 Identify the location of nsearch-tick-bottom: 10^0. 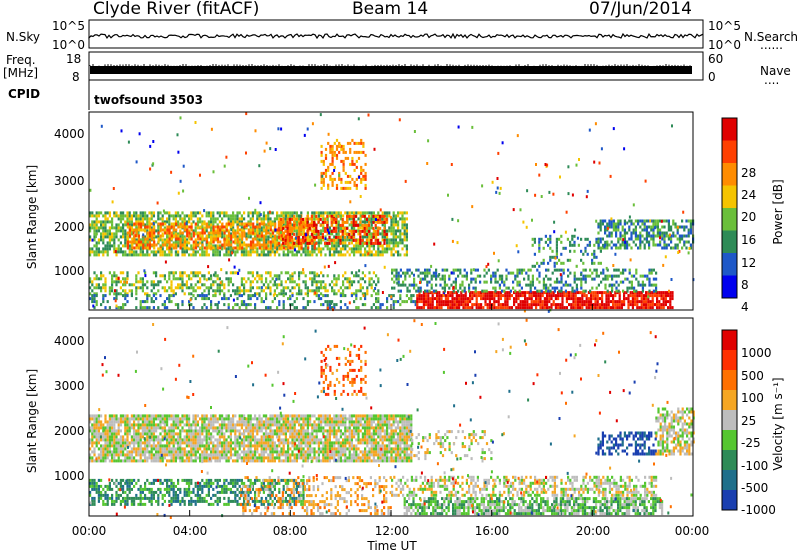
(724, 45).